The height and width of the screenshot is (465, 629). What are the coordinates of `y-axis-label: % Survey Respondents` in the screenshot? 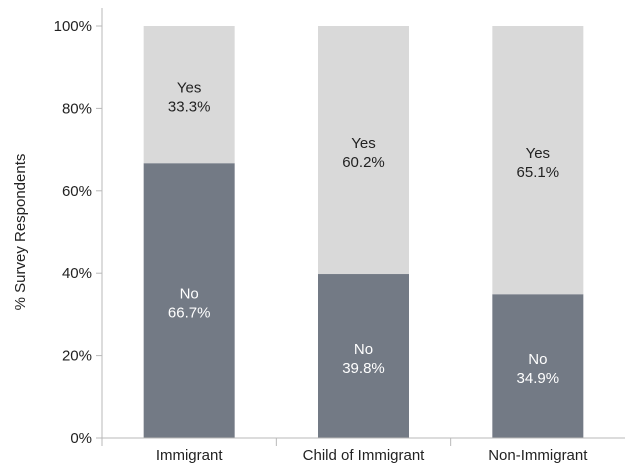 It's located at (20, 232).